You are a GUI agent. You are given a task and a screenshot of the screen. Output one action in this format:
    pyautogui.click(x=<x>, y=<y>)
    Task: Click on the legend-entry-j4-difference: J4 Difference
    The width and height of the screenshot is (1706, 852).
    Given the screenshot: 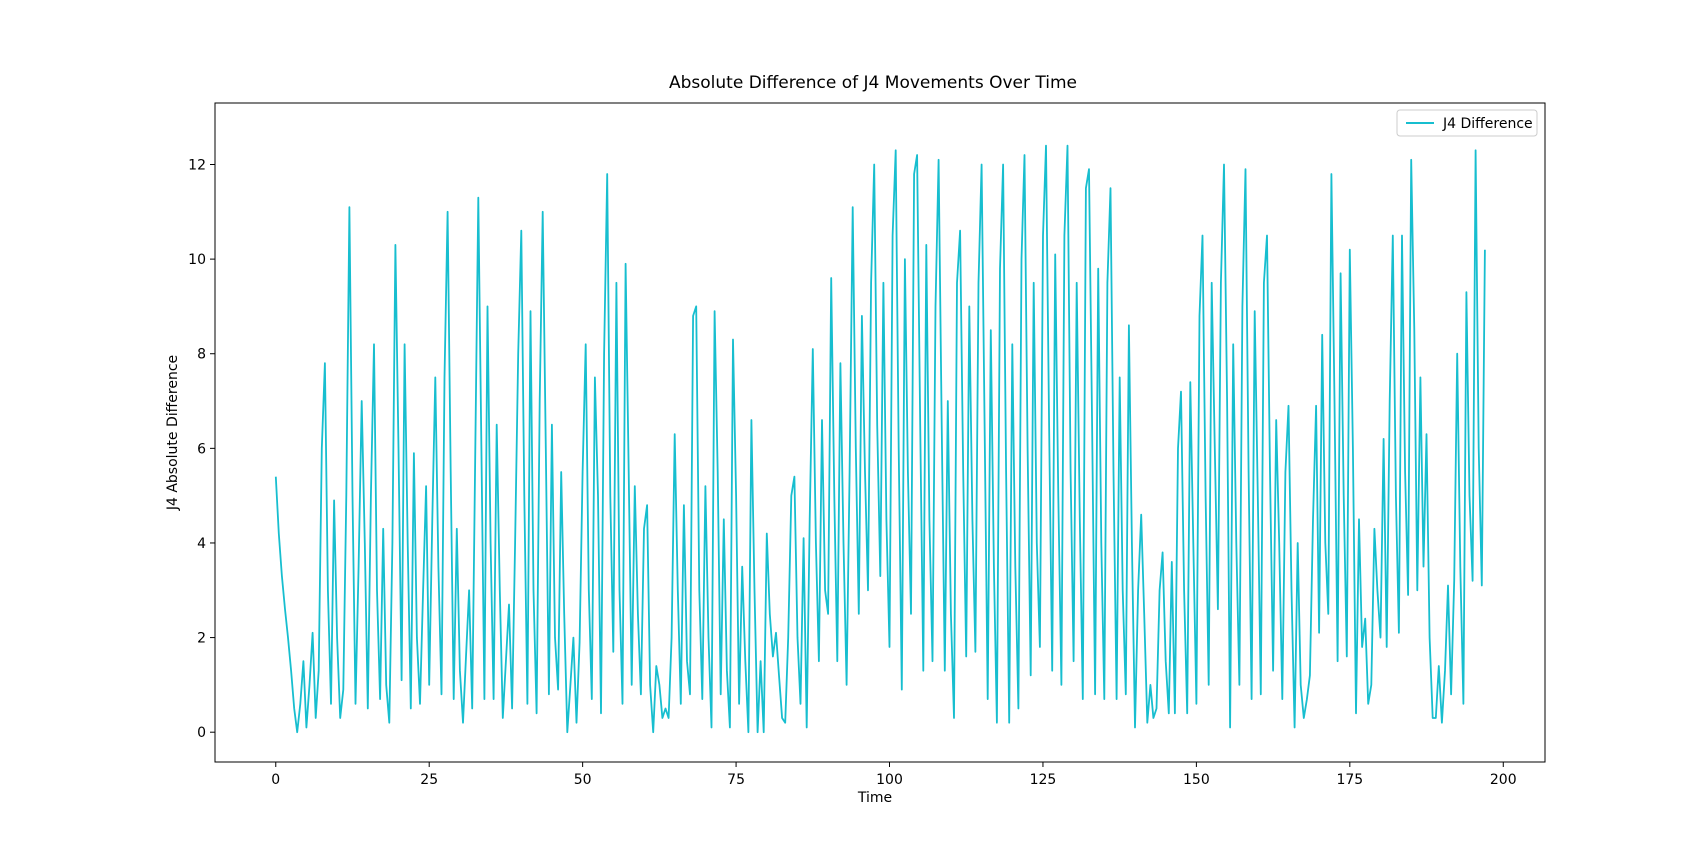 What is the action you would take?
    pyautogui.click(x=1487, y=124)
    